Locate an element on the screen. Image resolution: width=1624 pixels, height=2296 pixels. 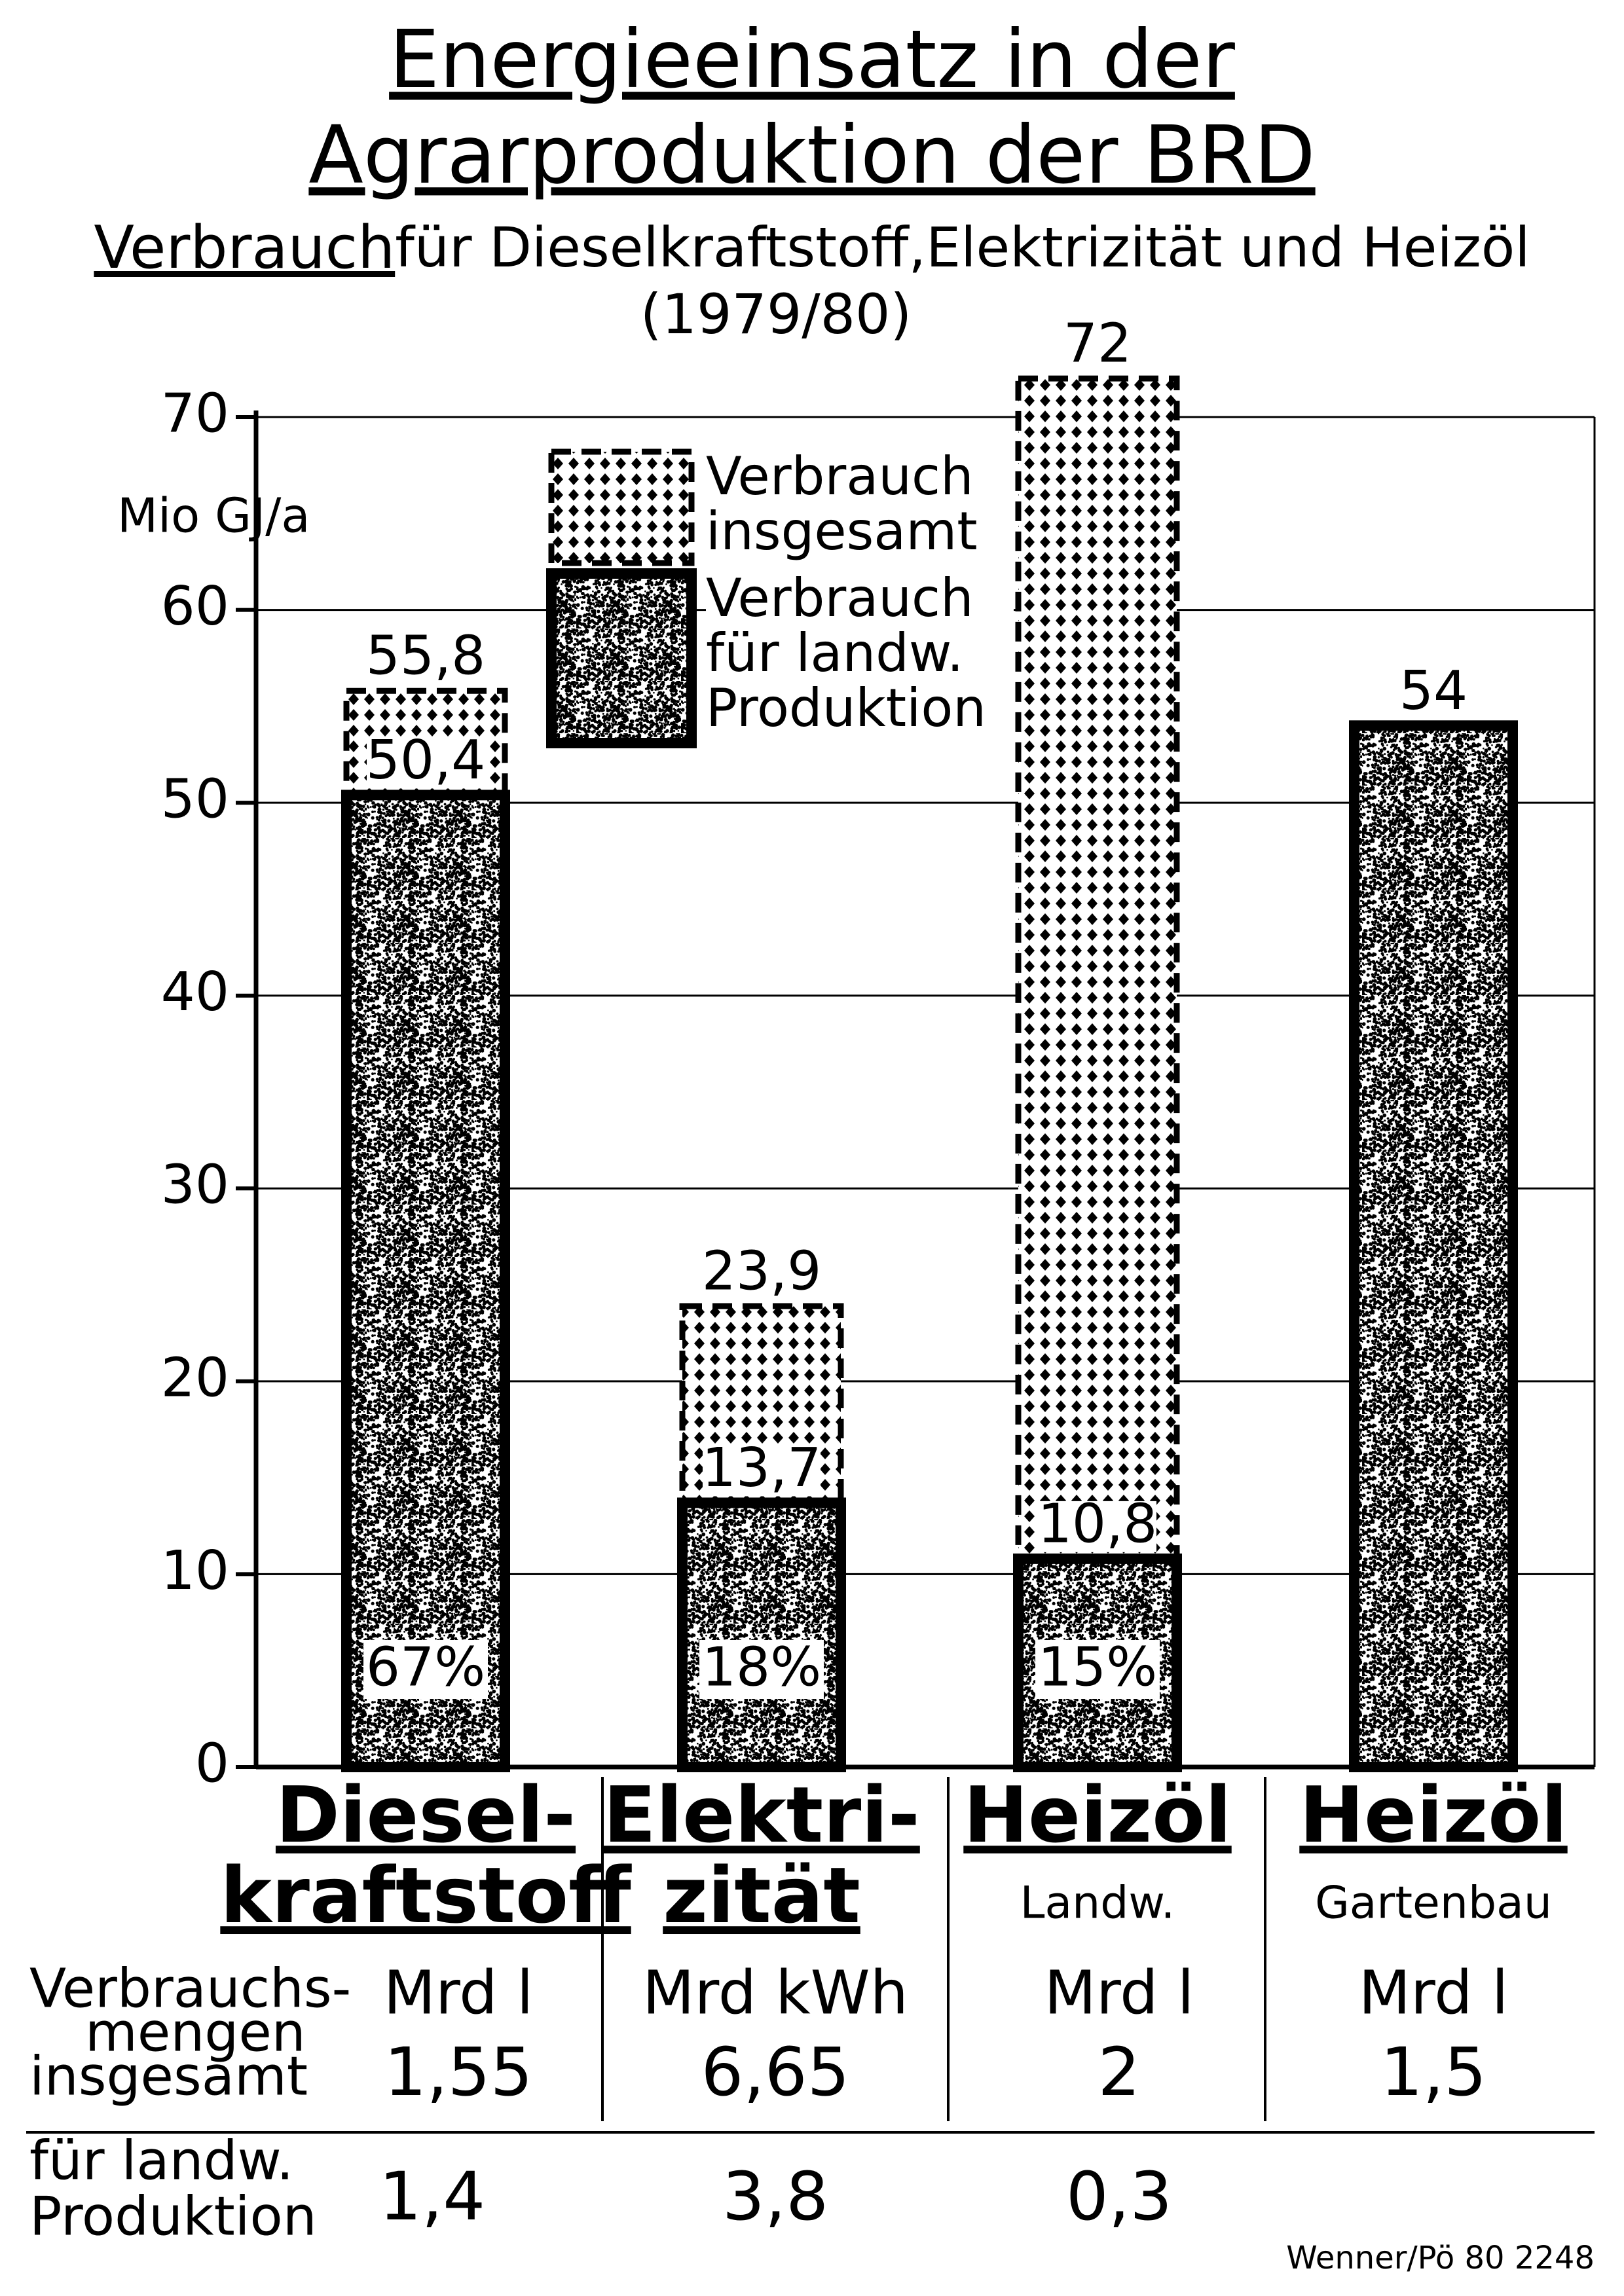
y-tick-label: 30 is located at coordinates (195, 1185).